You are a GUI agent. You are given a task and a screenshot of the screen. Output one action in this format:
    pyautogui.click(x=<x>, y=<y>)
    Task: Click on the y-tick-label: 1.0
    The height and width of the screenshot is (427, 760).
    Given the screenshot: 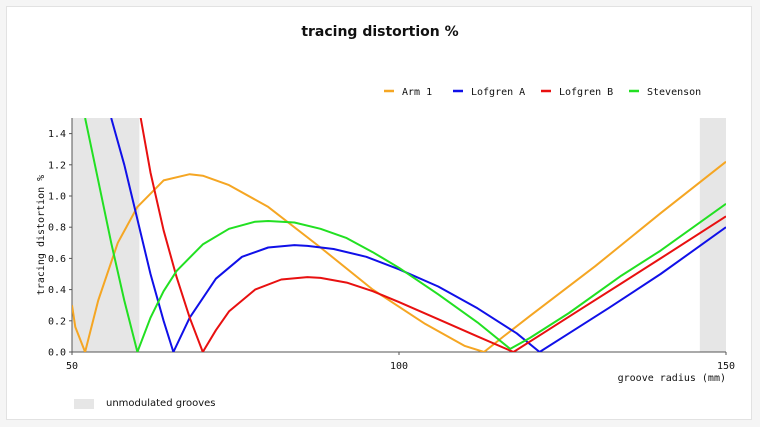 What is the action you would take?
    pyautogui.click(x=57, y=197)
    